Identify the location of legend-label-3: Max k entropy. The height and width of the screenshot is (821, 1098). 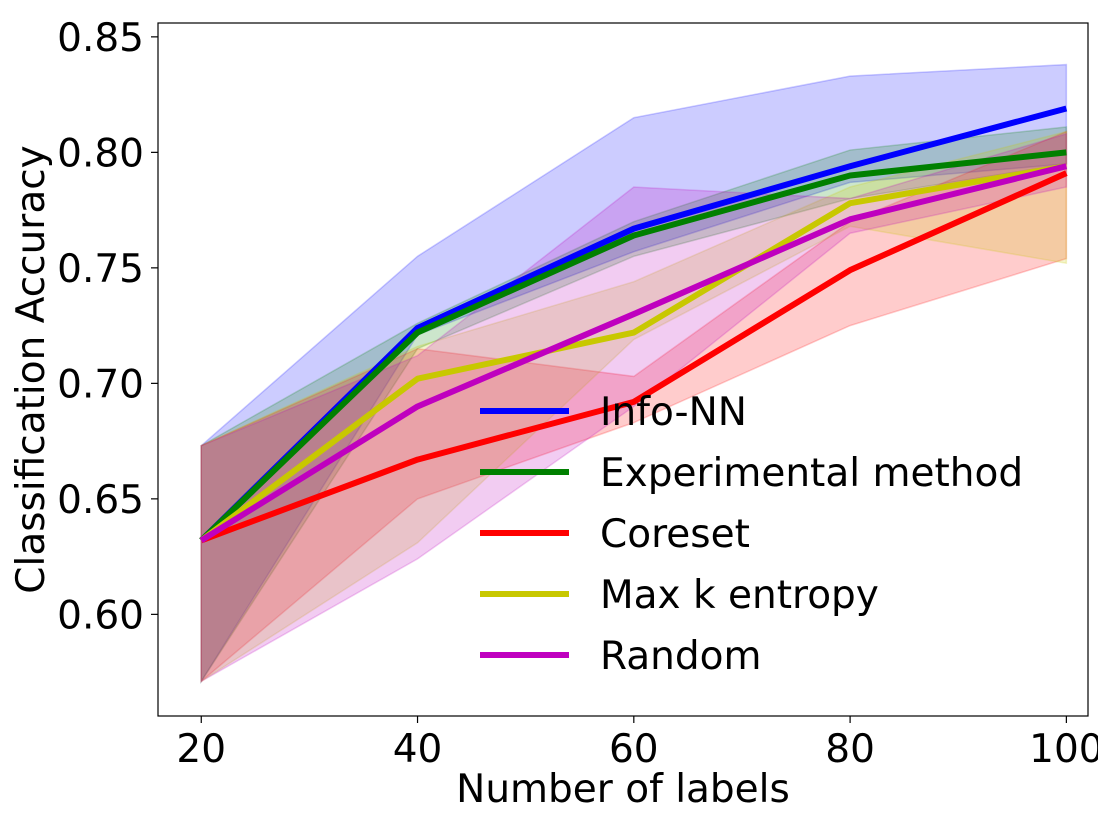
(739, 595).